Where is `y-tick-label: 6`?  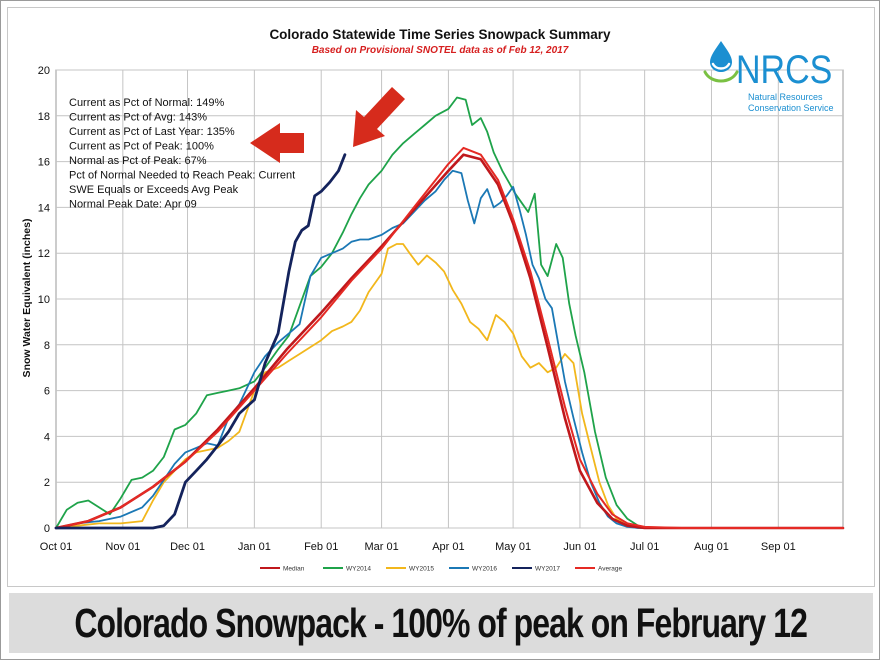 y-tick-label: 6 is located at coordinates (47, 392).